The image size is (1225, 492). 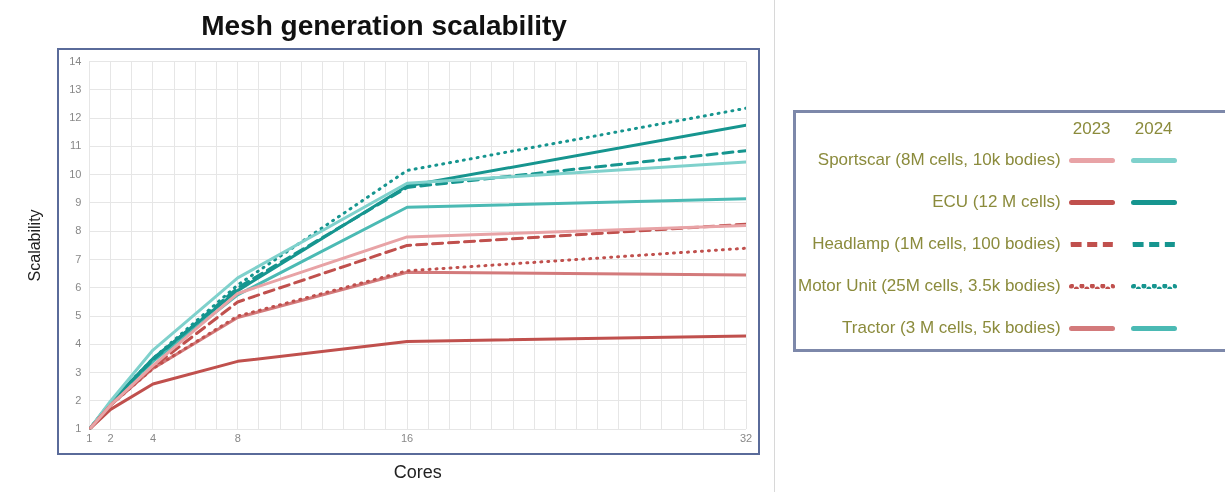 What do you see at coordinates (75, 173) in the screenshot?
I see `y-tick-label: 10` at bounding box center [75, 173].